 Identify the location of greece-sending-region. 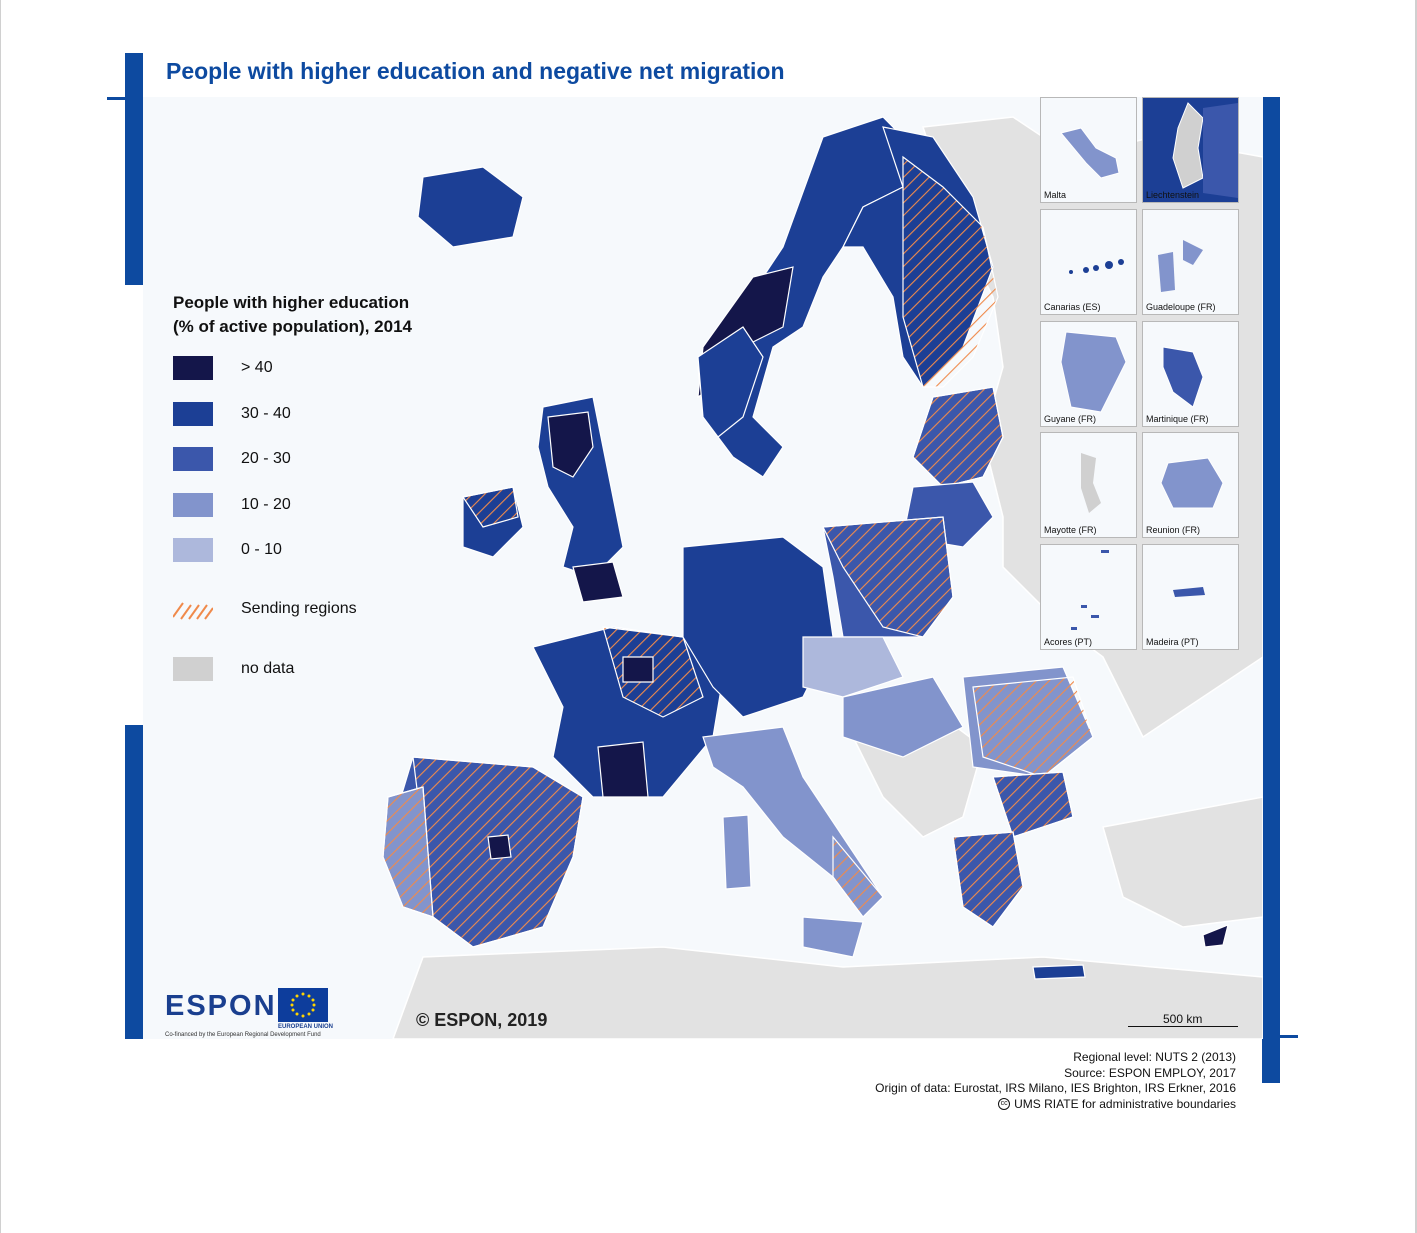
(988, 879).